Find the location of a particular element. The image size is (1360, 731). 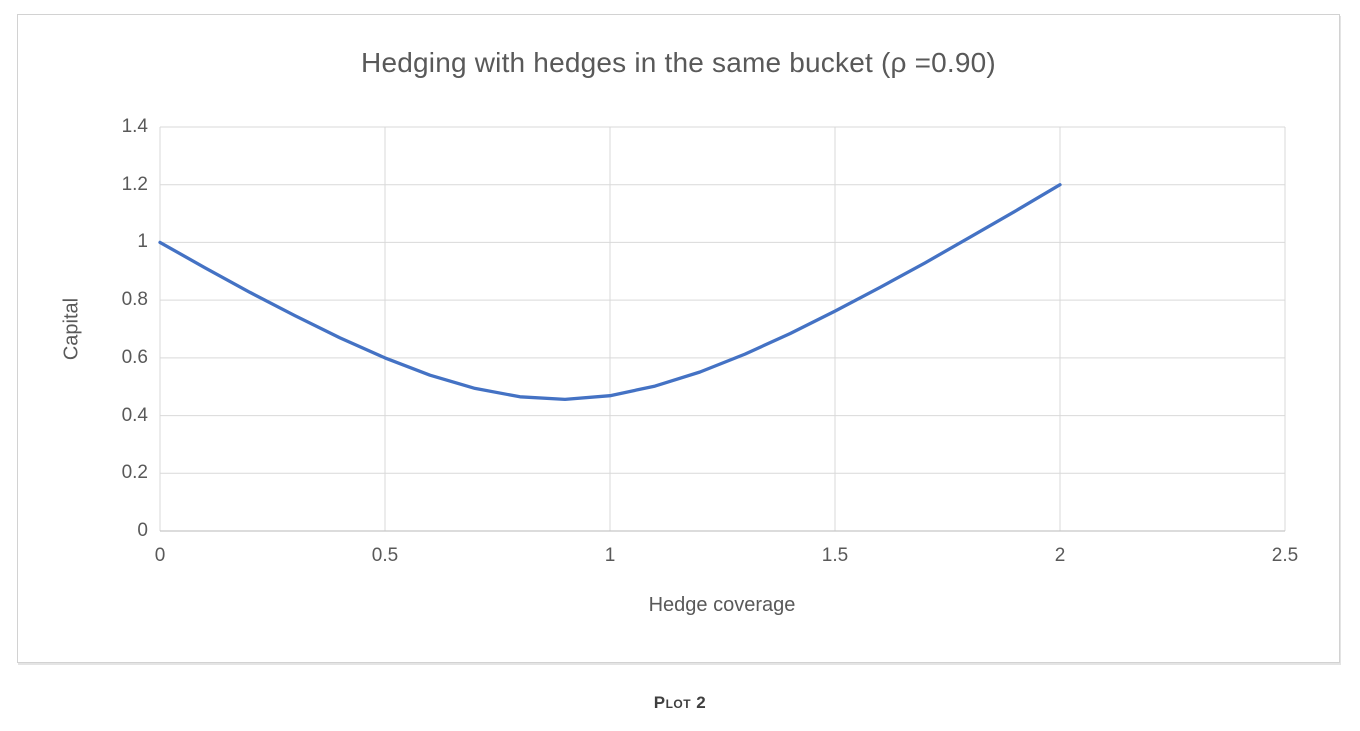

y-tick-label: 0.2 is located at coordinates (134, 473).